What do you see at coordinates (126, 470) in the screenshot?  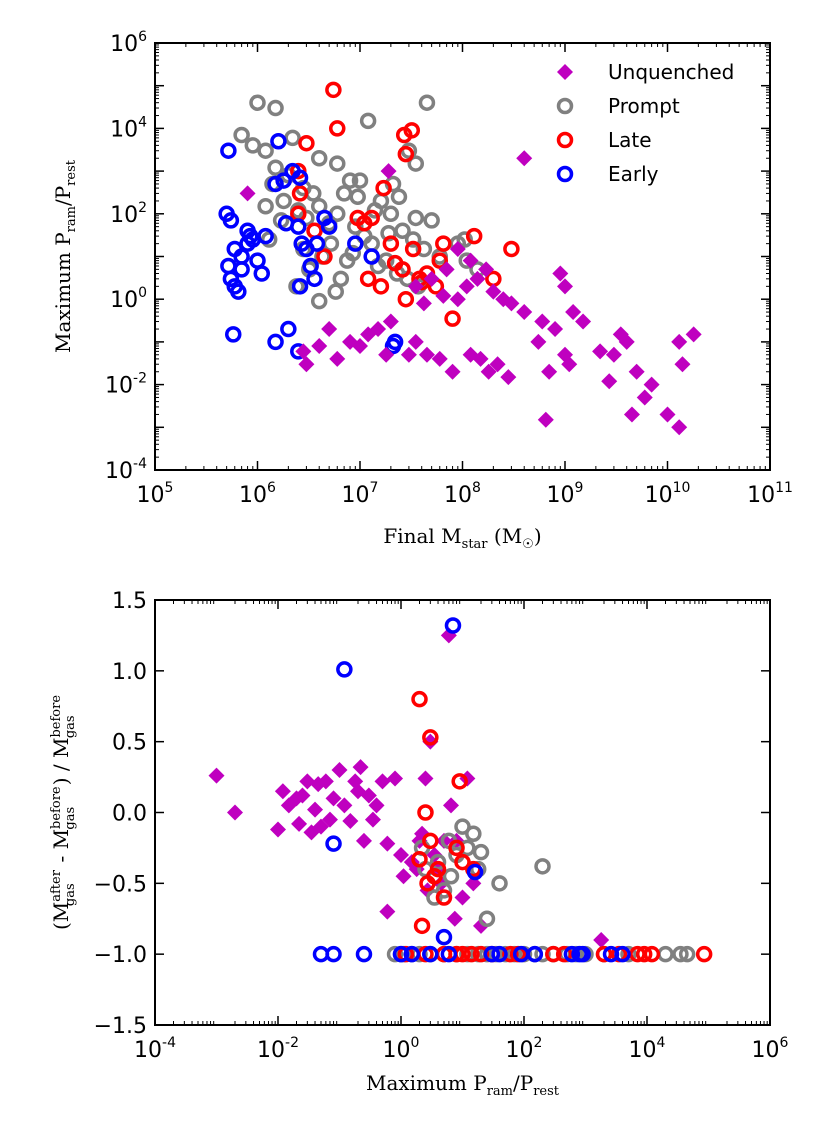 I see `top-y-tick-label: 10⁻⁴` at bounding box center [126, 470].